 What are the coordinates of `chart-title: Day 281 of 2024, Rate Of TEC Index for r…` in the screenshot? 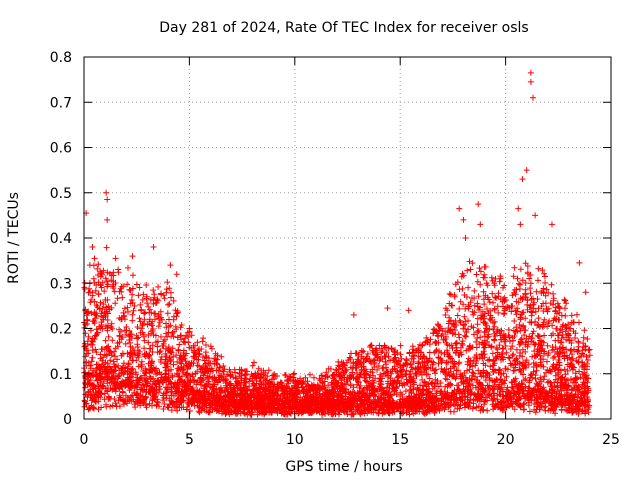 It's located at (343, 28).